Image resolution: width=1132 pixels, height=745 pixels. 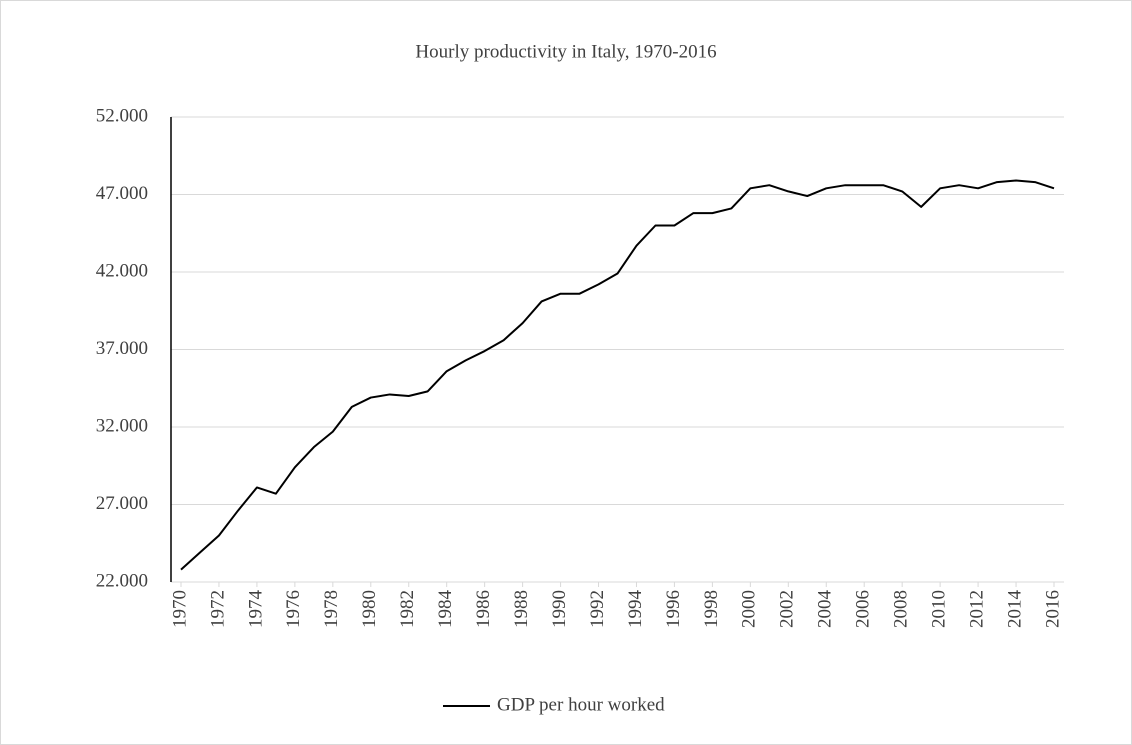 What do you see at coordinates (749, 609) in the screenshot?
I see `x-tick-label: 2000` at bounding box center [749, 609].